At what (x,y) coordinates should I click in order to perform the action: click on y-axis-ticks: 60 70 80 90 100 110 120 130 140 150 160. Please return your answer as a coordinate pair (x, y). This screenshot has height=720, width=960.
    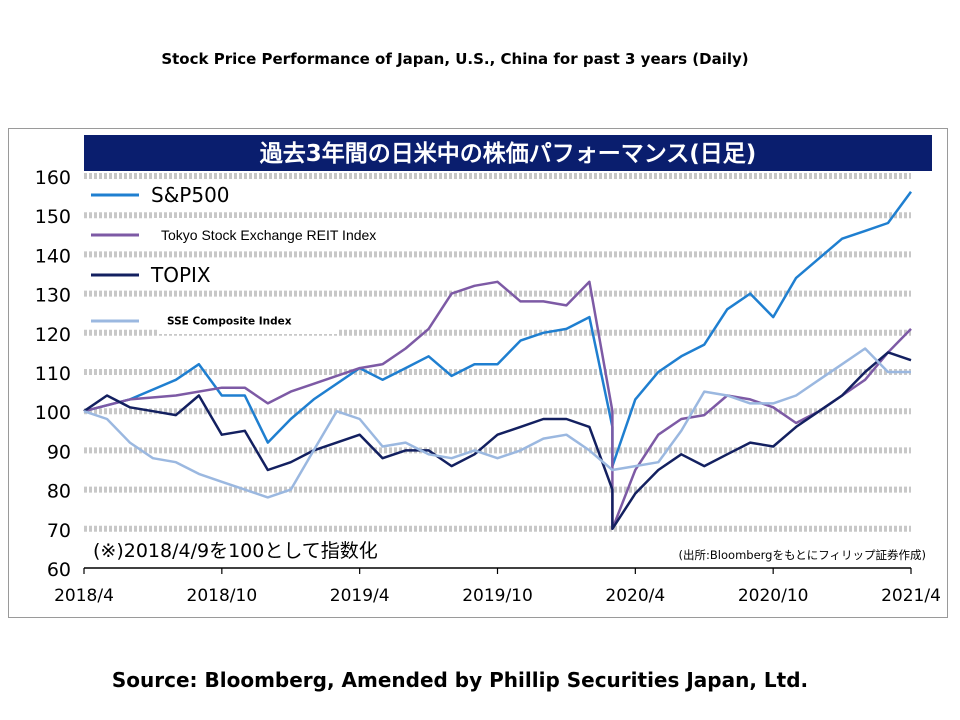
    Looking at the image, I should click on (53, 374).